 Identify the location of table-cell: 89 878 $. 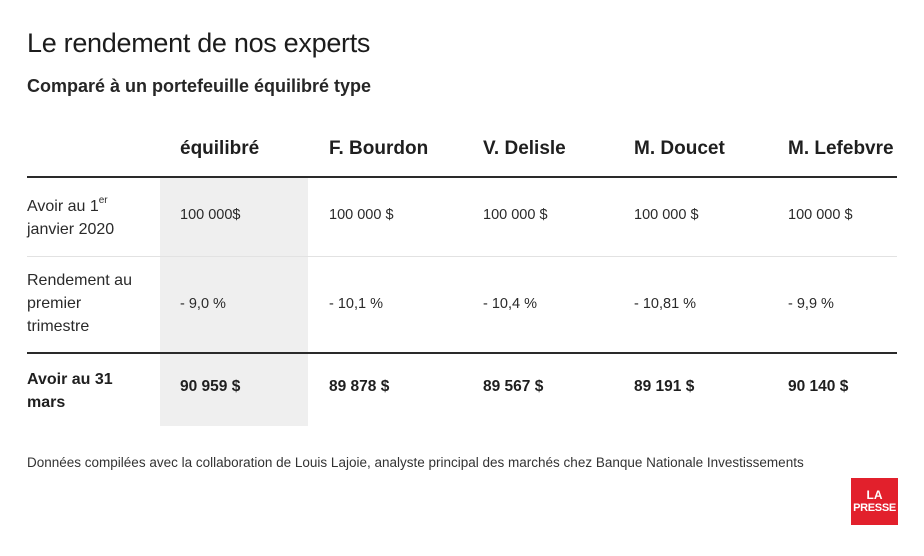
(359, 386).